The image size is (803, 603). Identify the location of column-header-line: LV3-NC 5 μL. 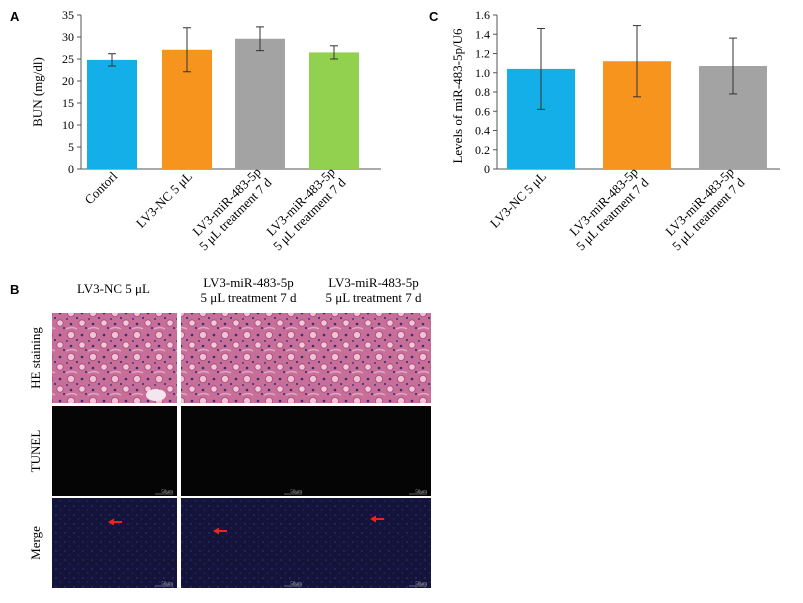
(113, 288).